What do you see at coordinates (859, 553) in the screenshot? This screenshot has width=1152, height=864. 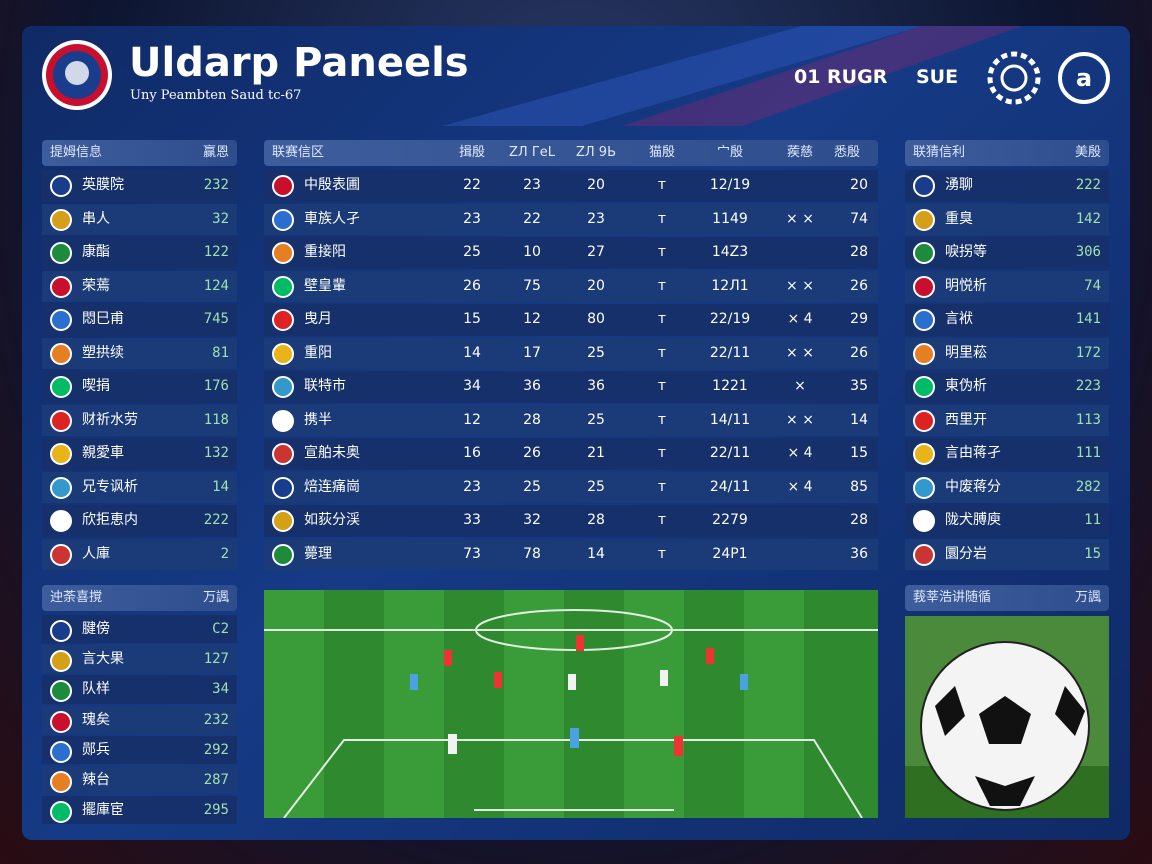 I see `table-cell: 36` at bounding box center [859, 553].